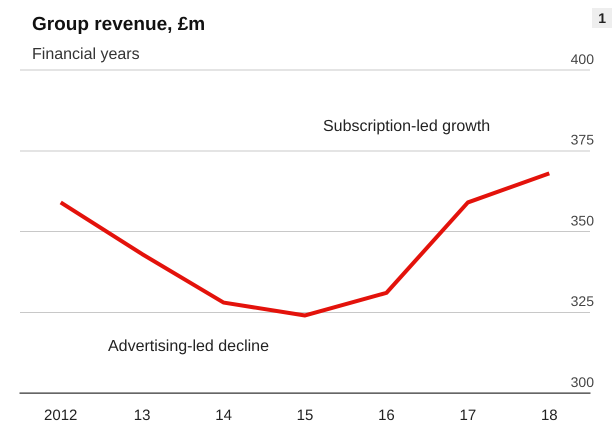 The height and width of the screenshot is (439, 612). What do you see at coordinates (602, 18) in the screenshot?
I see `text: 1` at bounding box center [602, 18].